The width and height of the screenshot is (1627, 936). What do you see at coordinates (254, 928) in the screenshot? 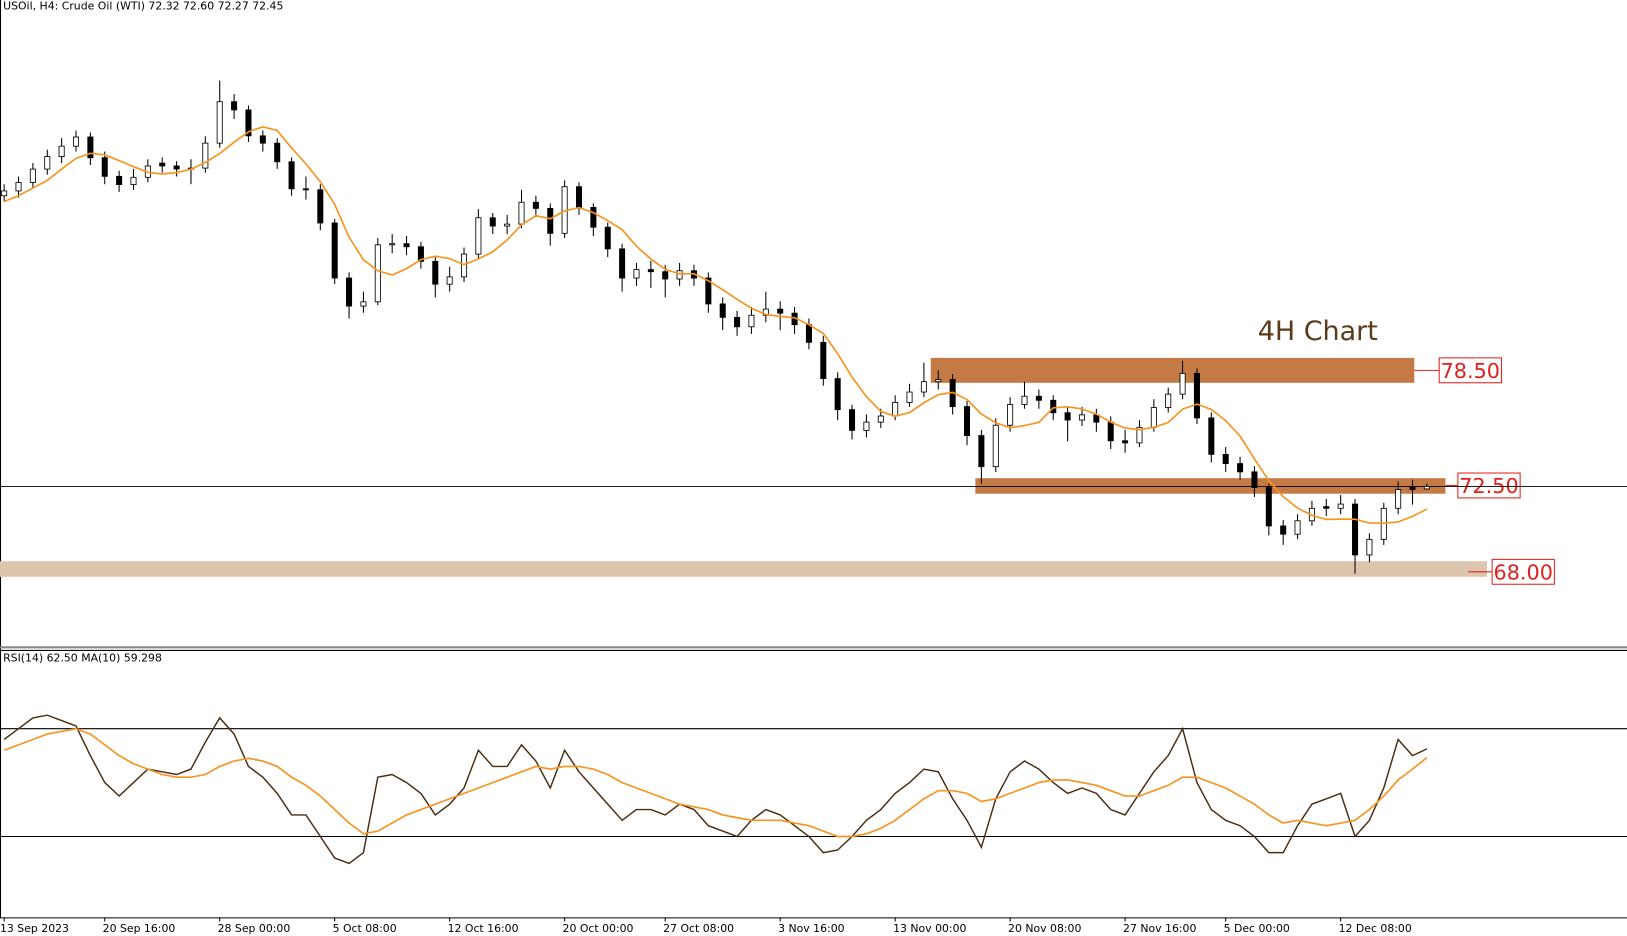
I see `x-tick-label: 28 Sep 00:00` at bounding box center [254, 928].